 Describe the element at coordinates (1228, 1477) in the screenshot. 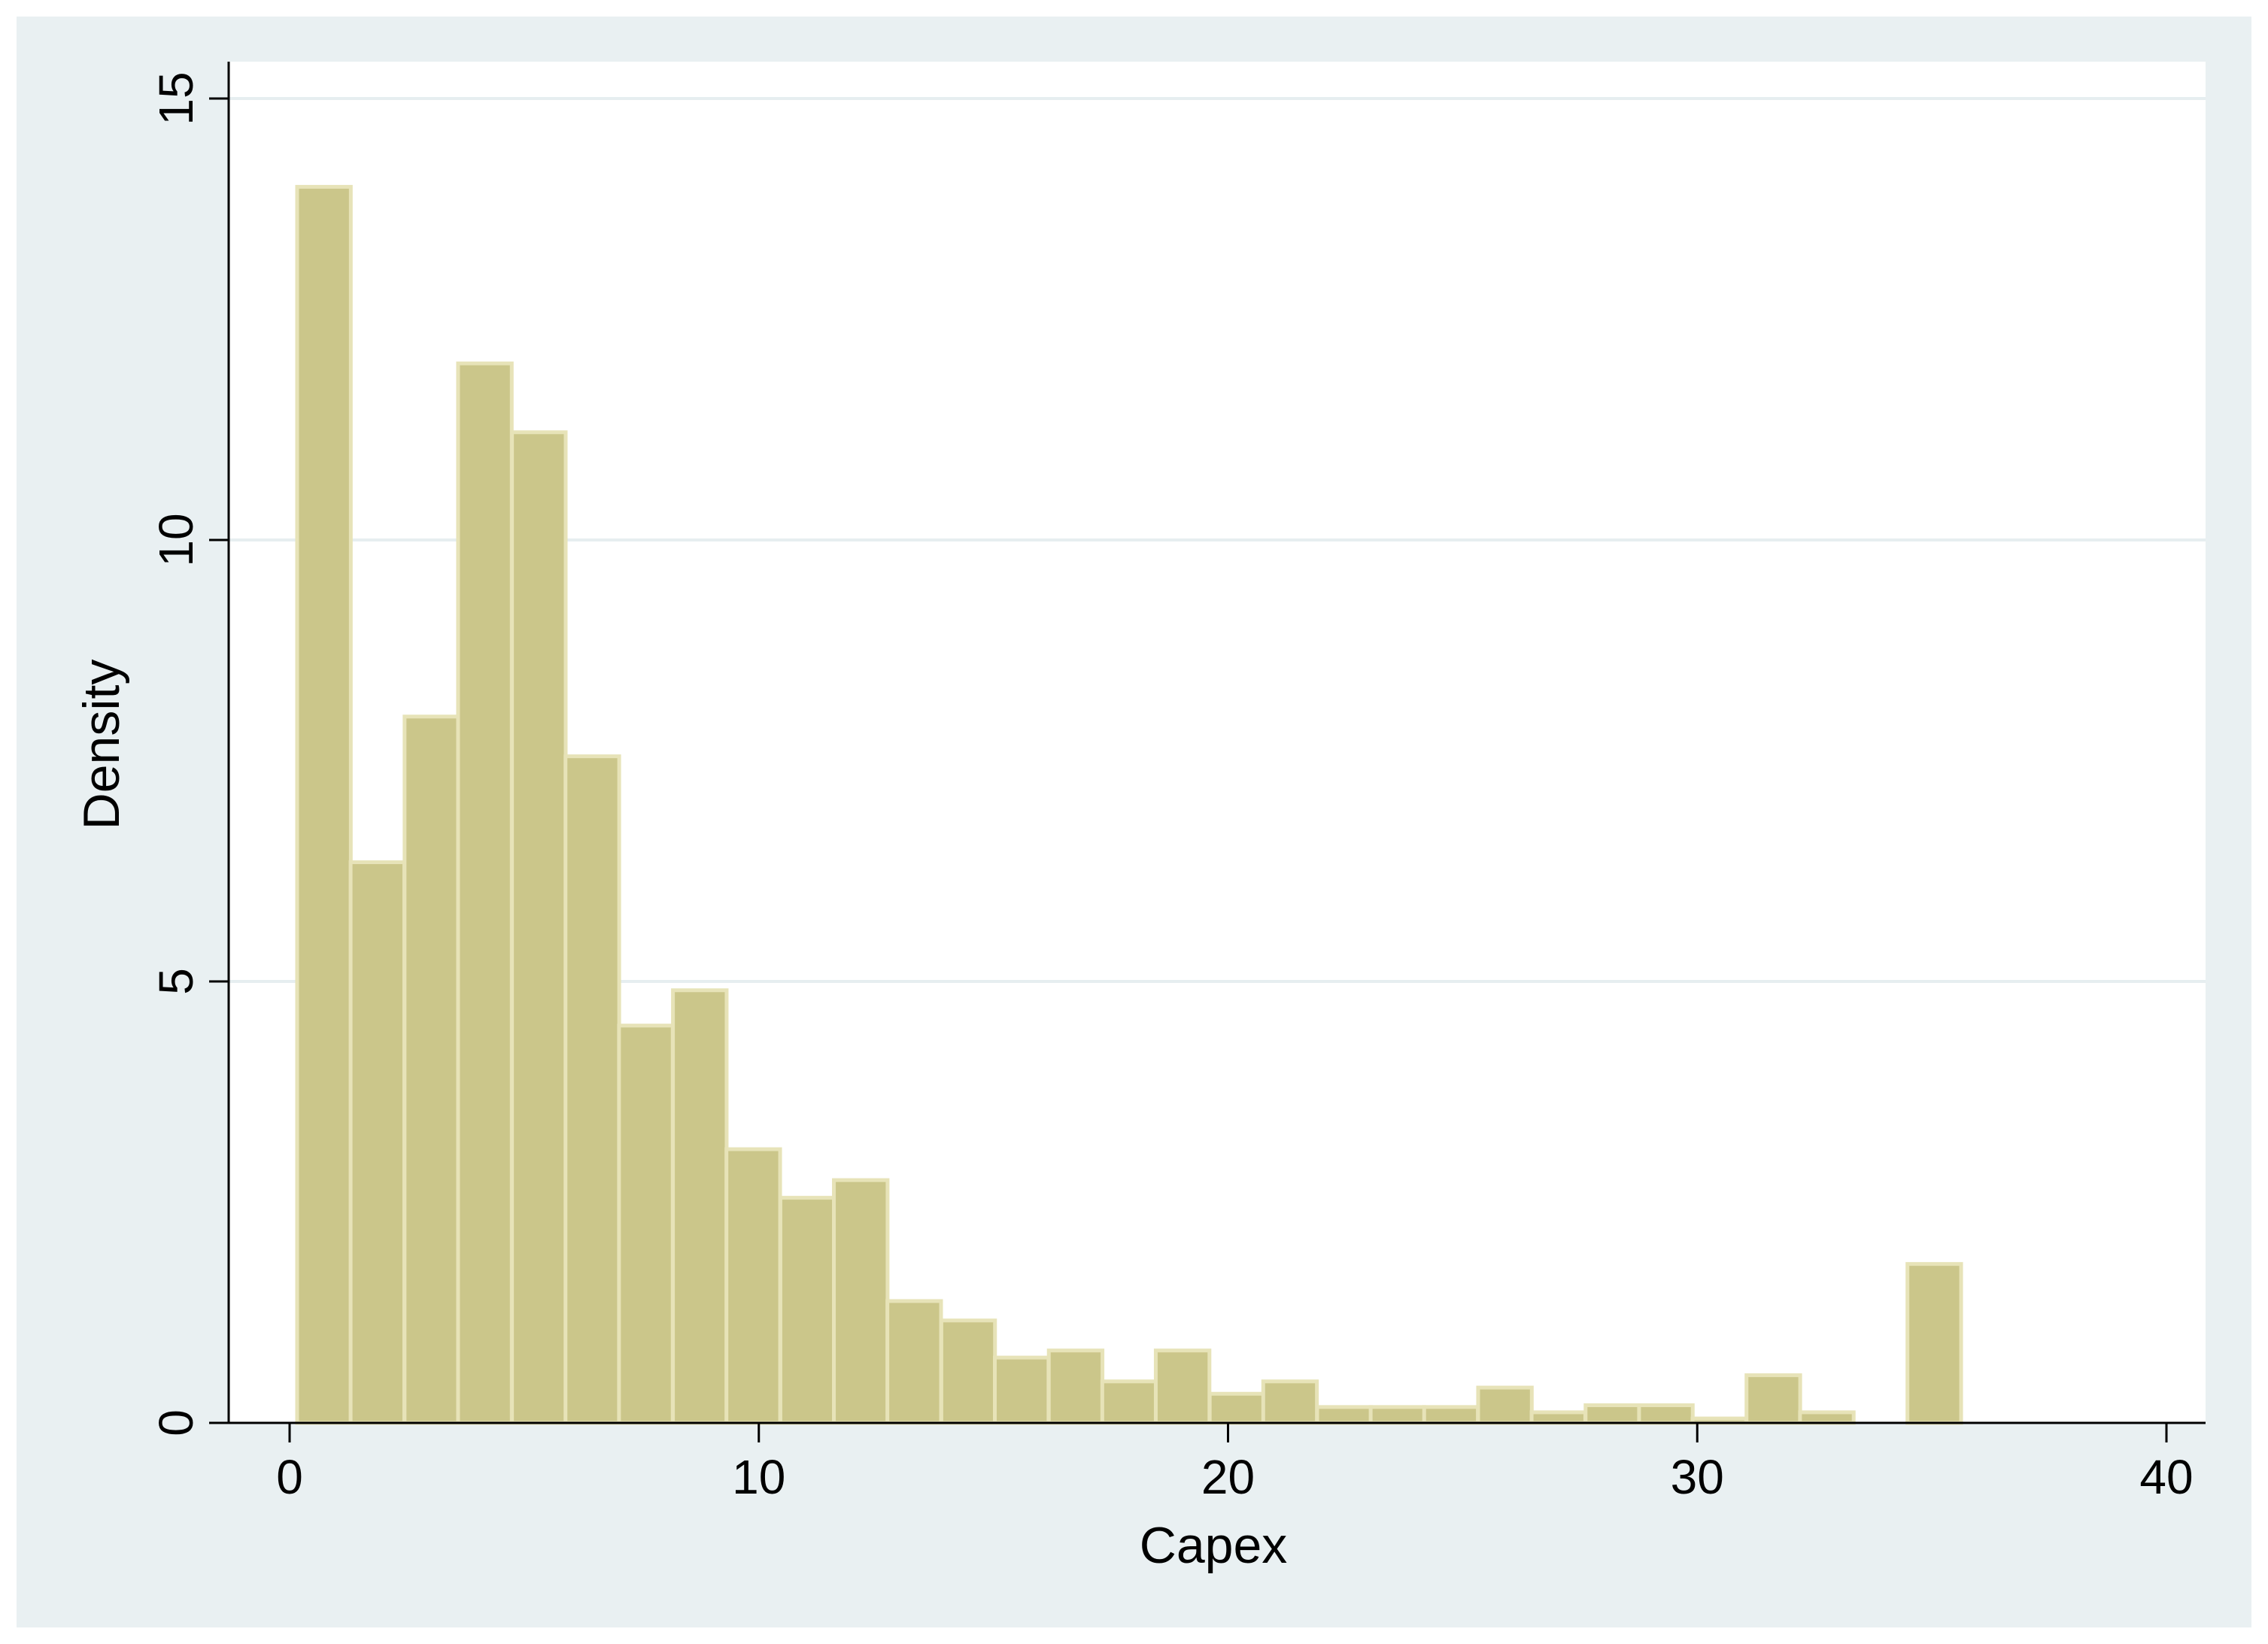

I see `x-tick-label-20: 20` at that location.